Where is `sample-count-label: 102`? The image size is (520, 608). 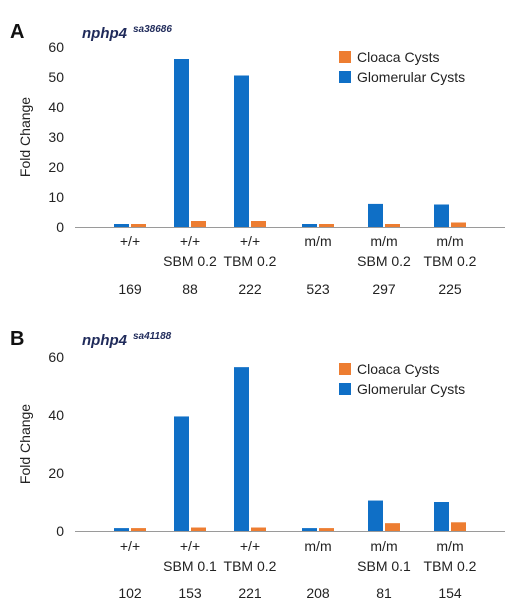
sample-count-label: 102 is located at coordinates (130, 593).